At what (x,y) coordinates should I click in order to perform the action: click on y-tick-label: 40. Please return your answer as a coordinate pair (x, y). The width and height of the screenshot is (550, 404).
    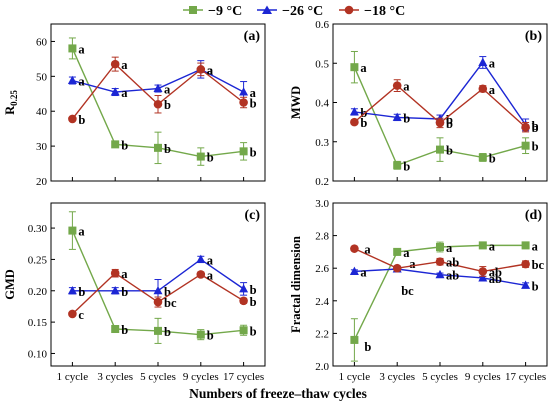
    Looking at the image, I should click on (42, 112).